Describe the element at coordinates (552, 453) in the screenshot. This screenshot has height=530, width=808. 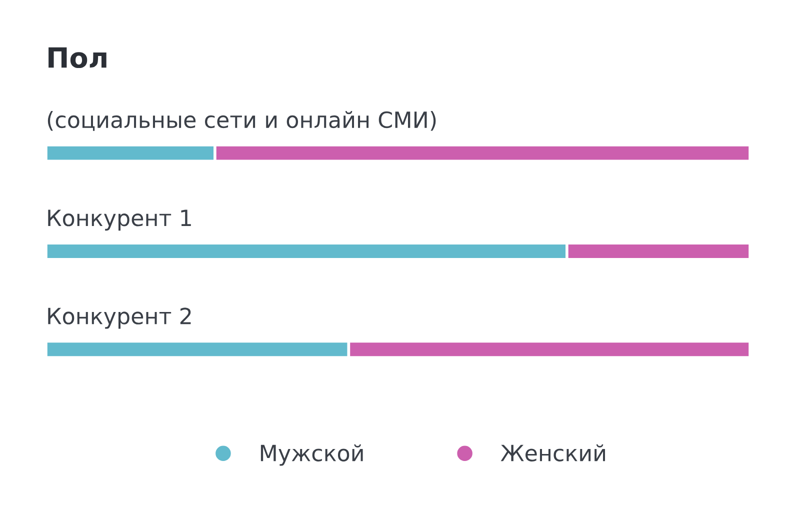
I see `legend-label: Женский` at that location.